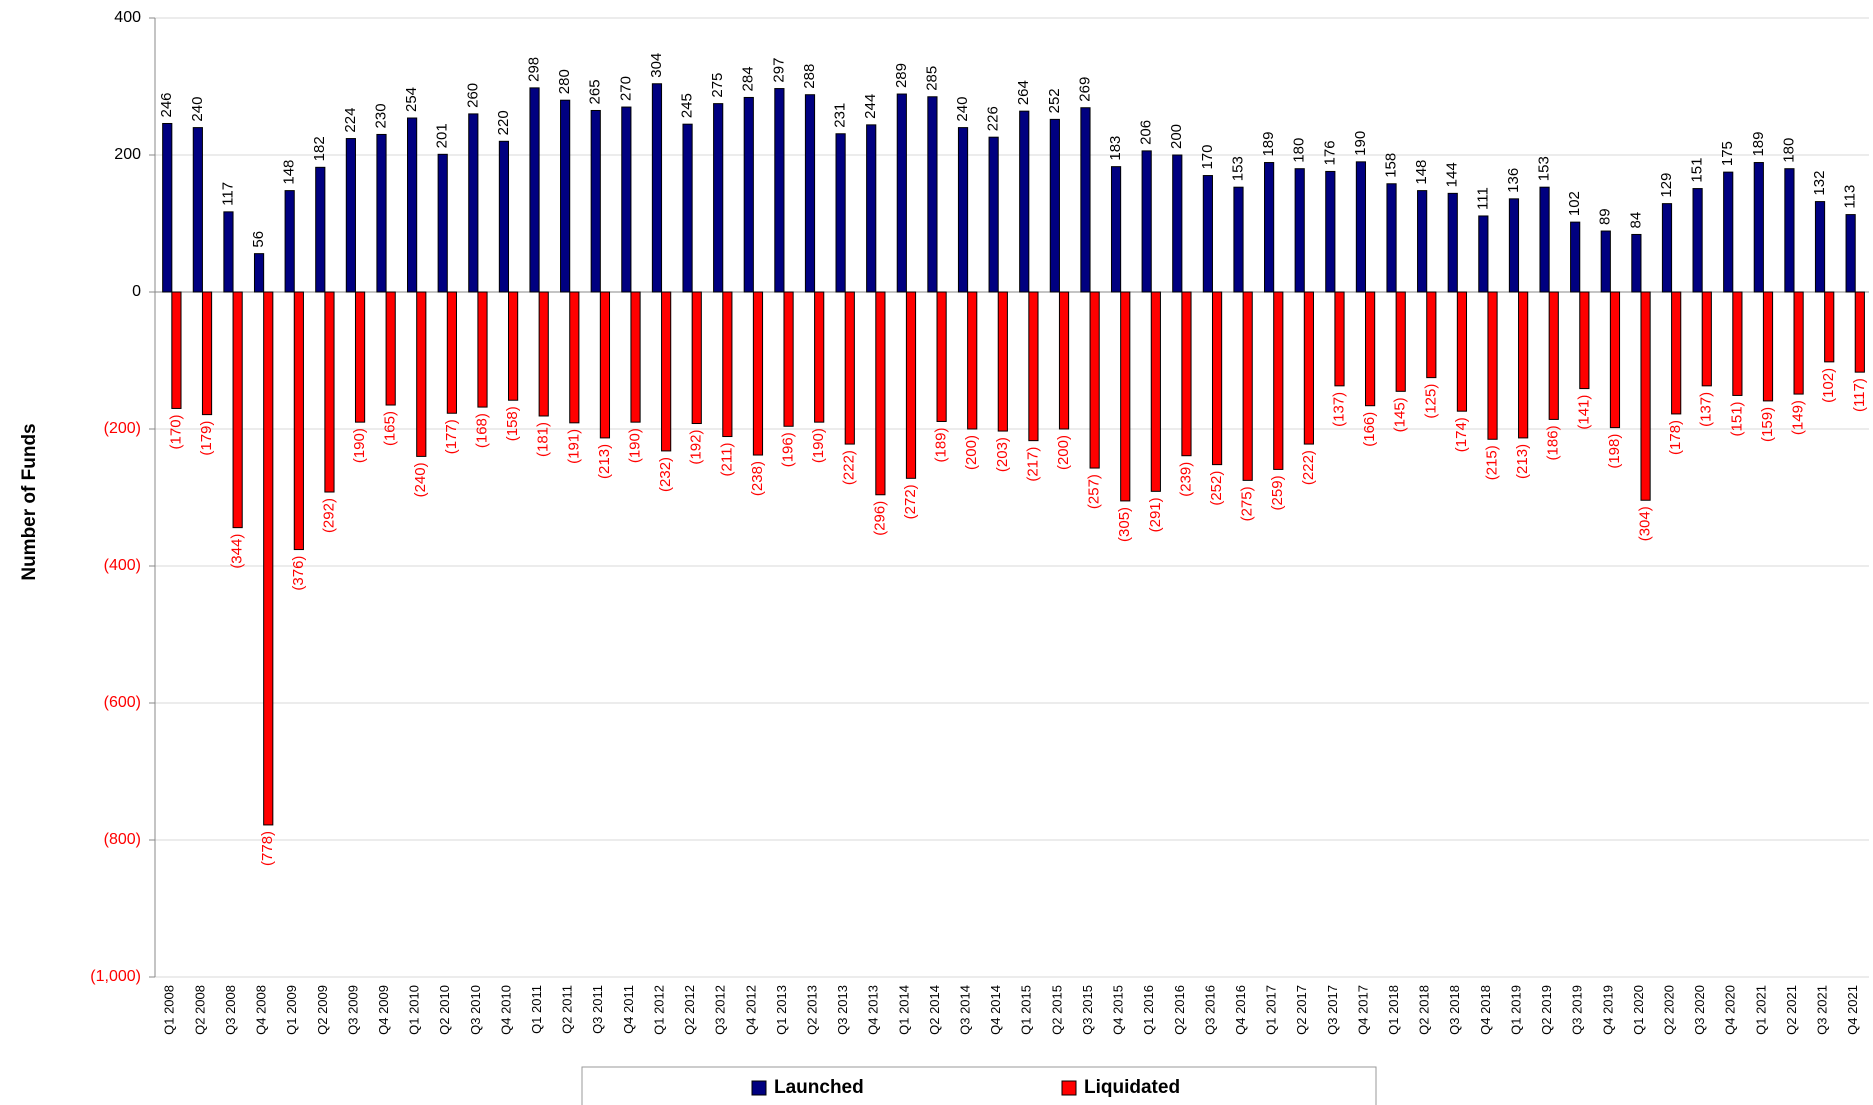 Image resolution: width=1873 pixels, height=1105 pixels. What do you see at coordinates (1277, 492) in the screenshot?
I see `data-label: (259)` at bounding box center [1277, 492].